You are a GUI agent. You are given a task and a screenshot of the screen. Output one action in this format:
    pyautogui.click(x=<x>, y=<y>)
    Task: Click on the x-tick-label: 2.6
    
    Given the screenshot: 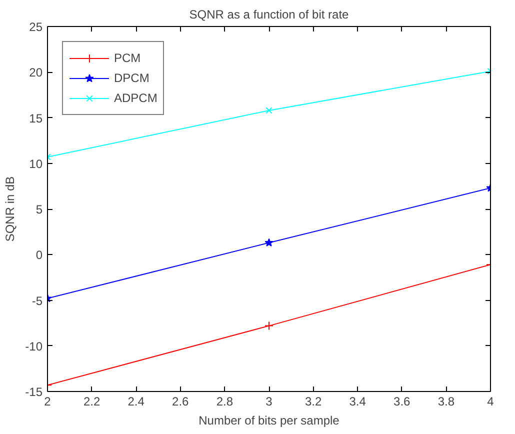 What is the action you would take?
    pyautogui.click(x=181, y=401)
    